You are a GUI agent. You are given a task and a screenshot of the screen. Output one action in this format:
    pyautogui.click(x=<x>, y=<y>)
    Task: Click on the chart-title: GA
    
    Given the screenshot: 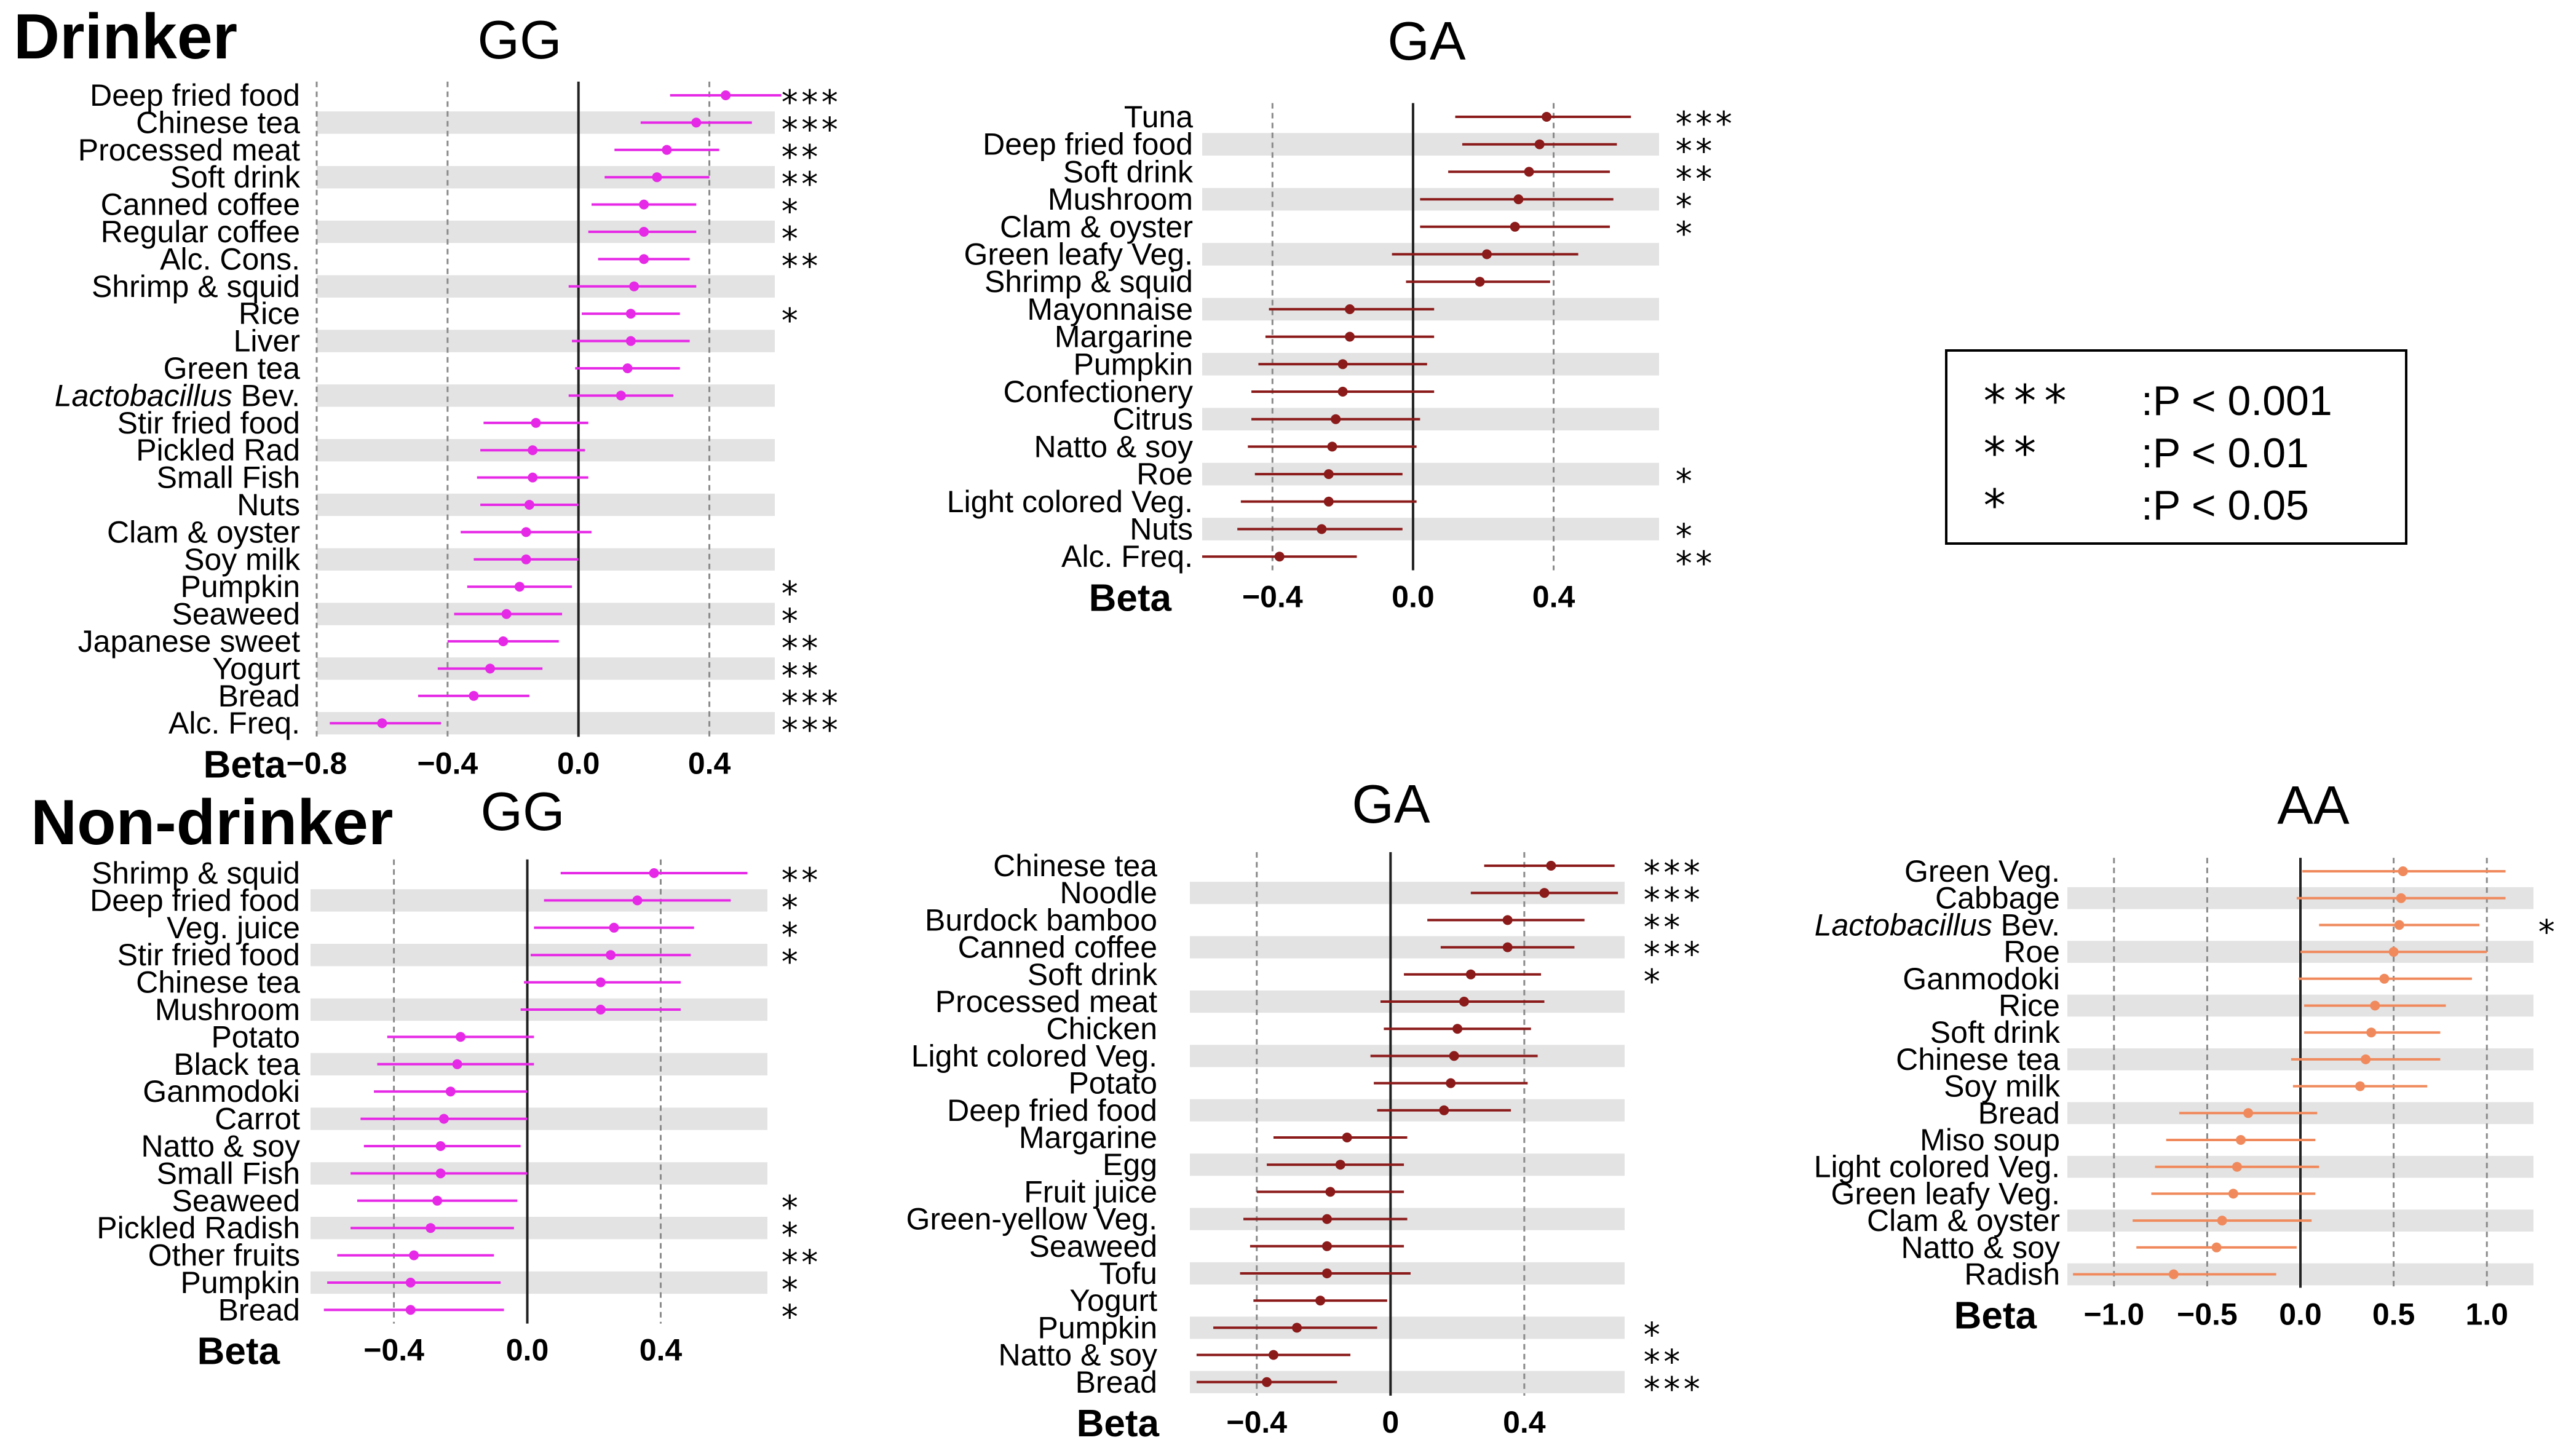 What is the action you would take?
    pyautogui.click(x=1391, y=804)
    